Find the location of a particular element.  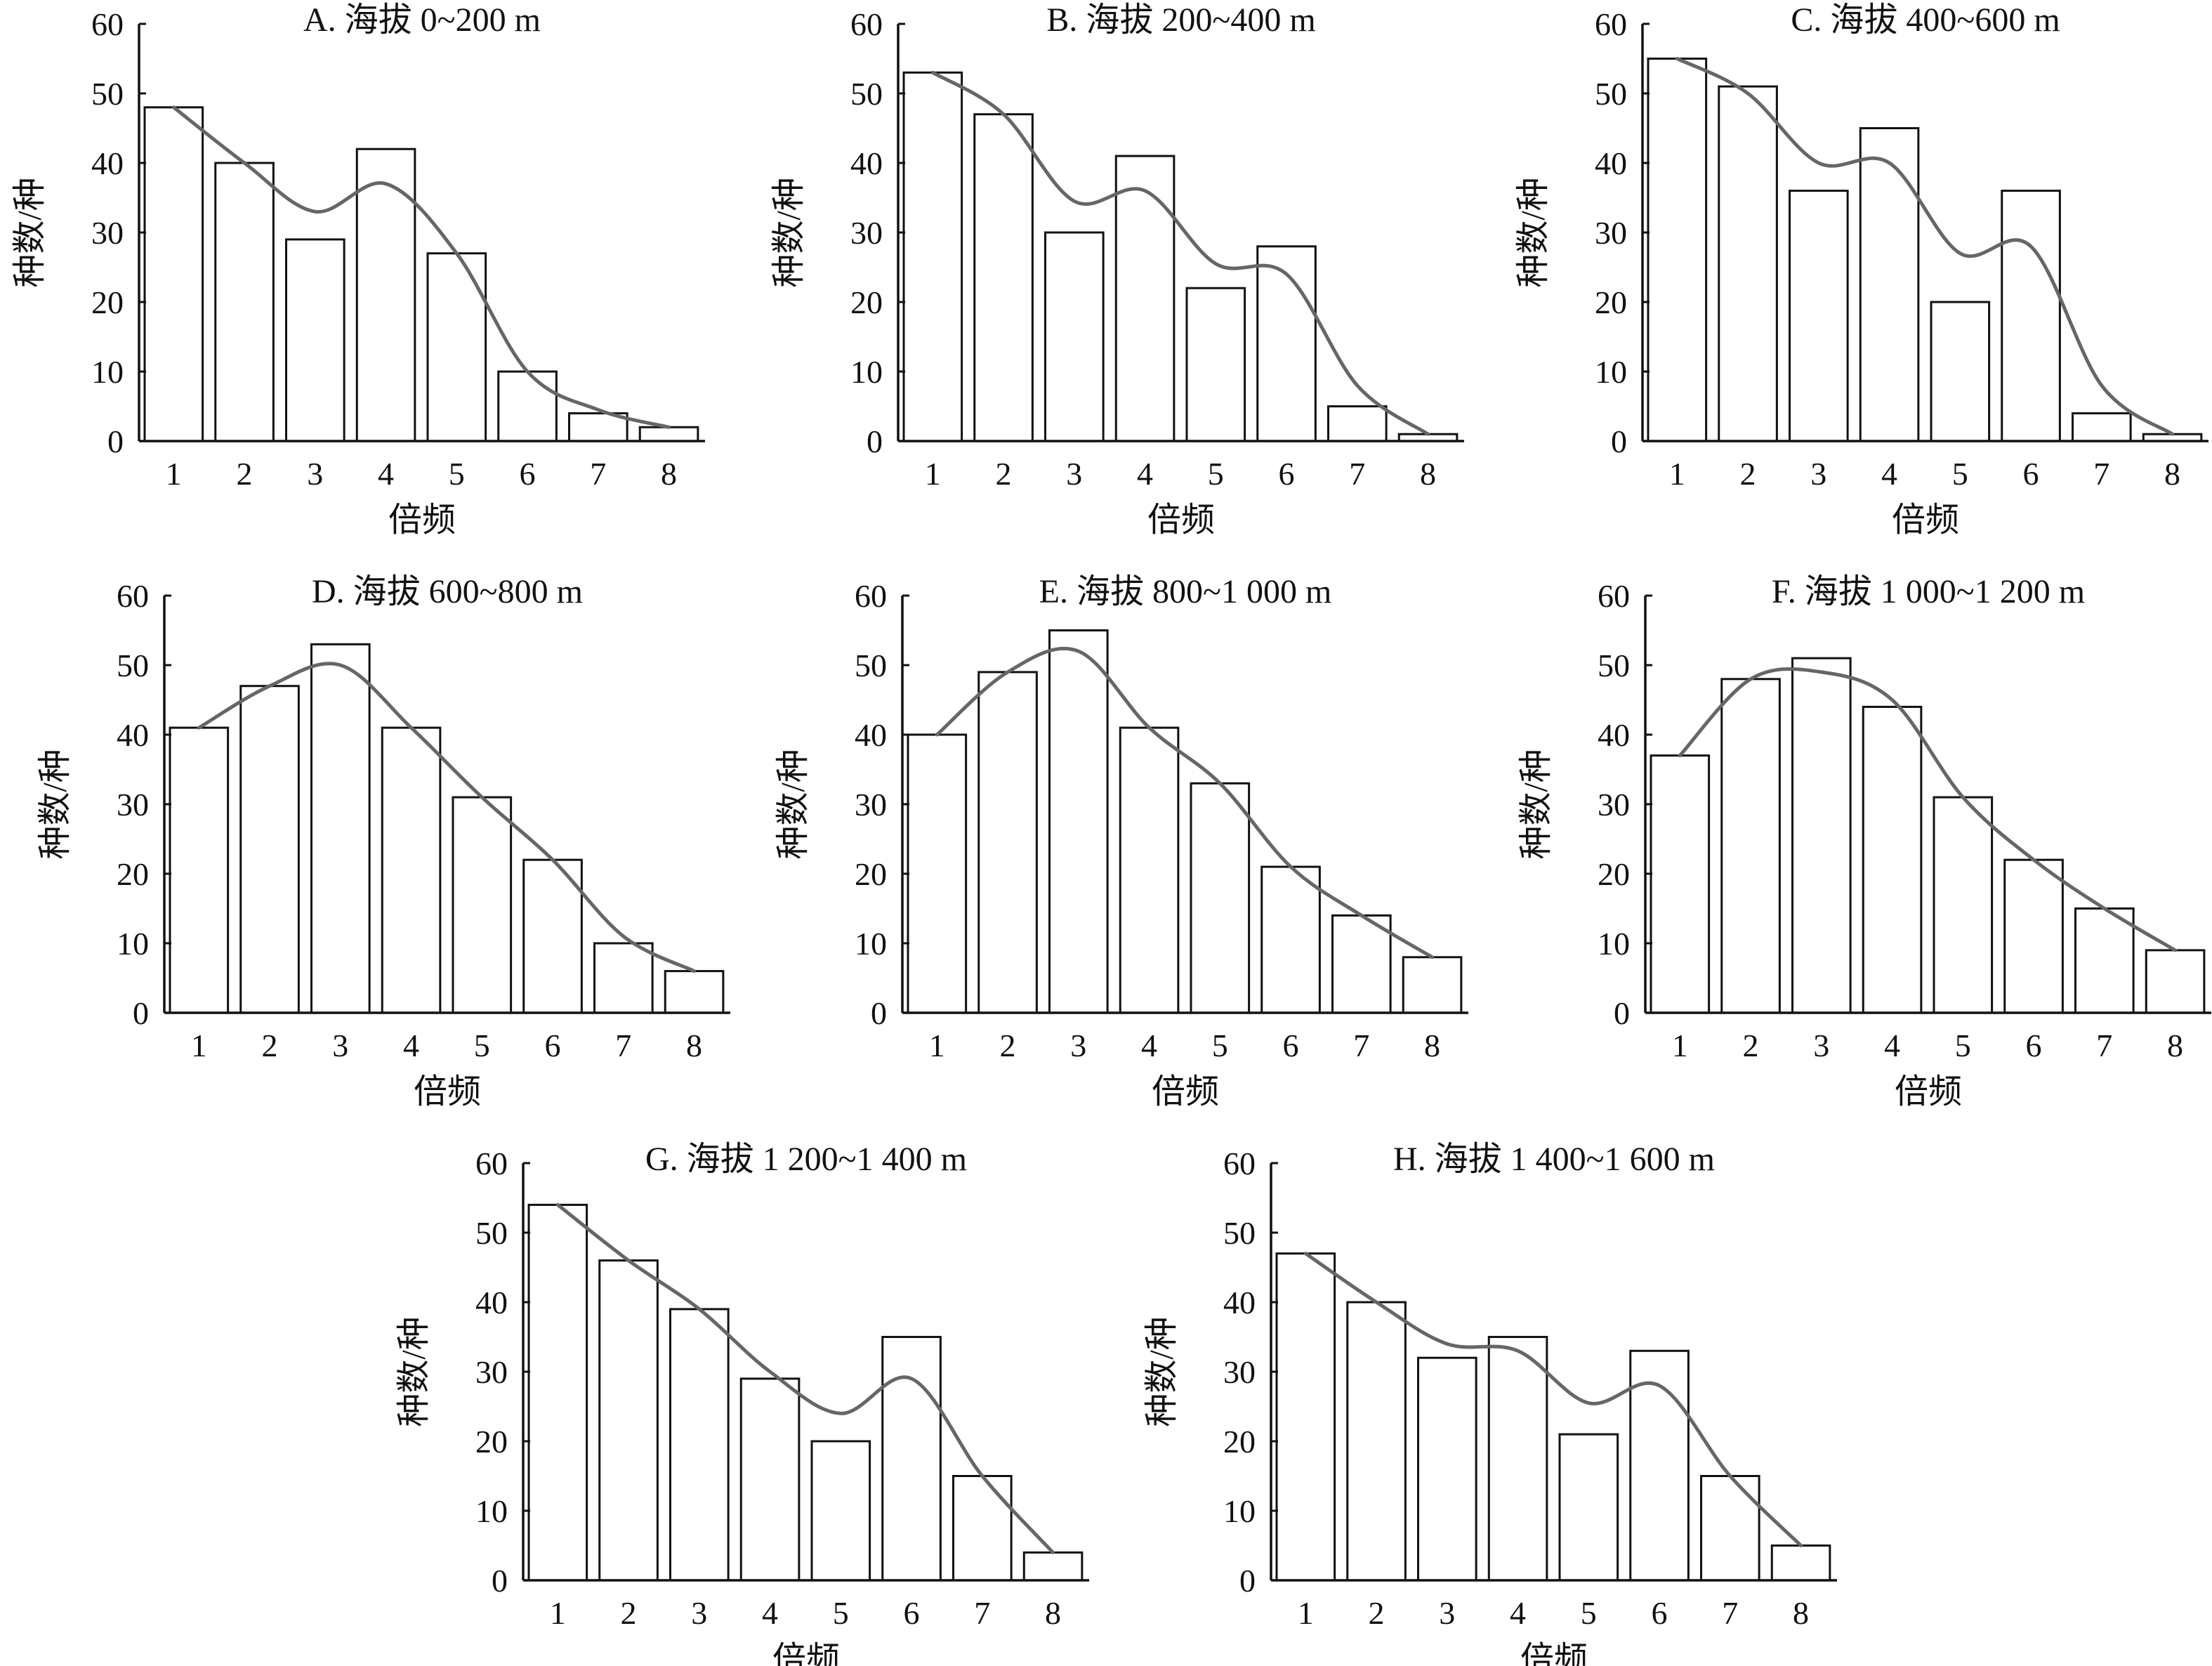

chart-title: B. 海拔 200~400 m is located at coordinates (1180, 20).